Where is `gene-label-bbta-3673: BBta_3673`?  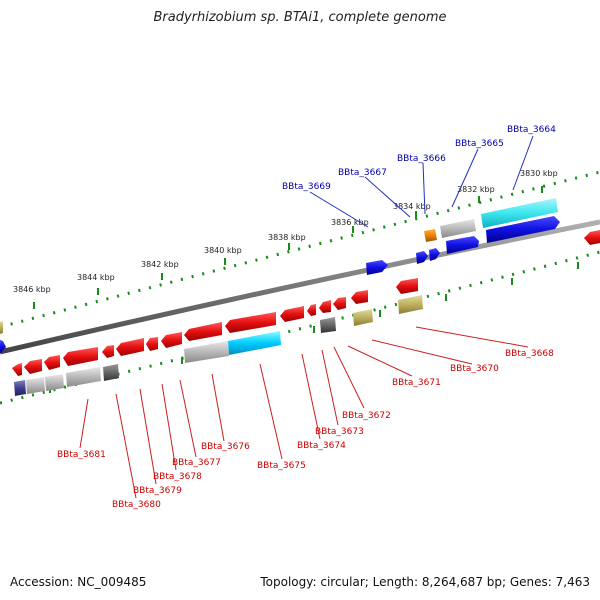
gene-label-bbta-3673: BBta_3673 is located at coordinates (339, 432).